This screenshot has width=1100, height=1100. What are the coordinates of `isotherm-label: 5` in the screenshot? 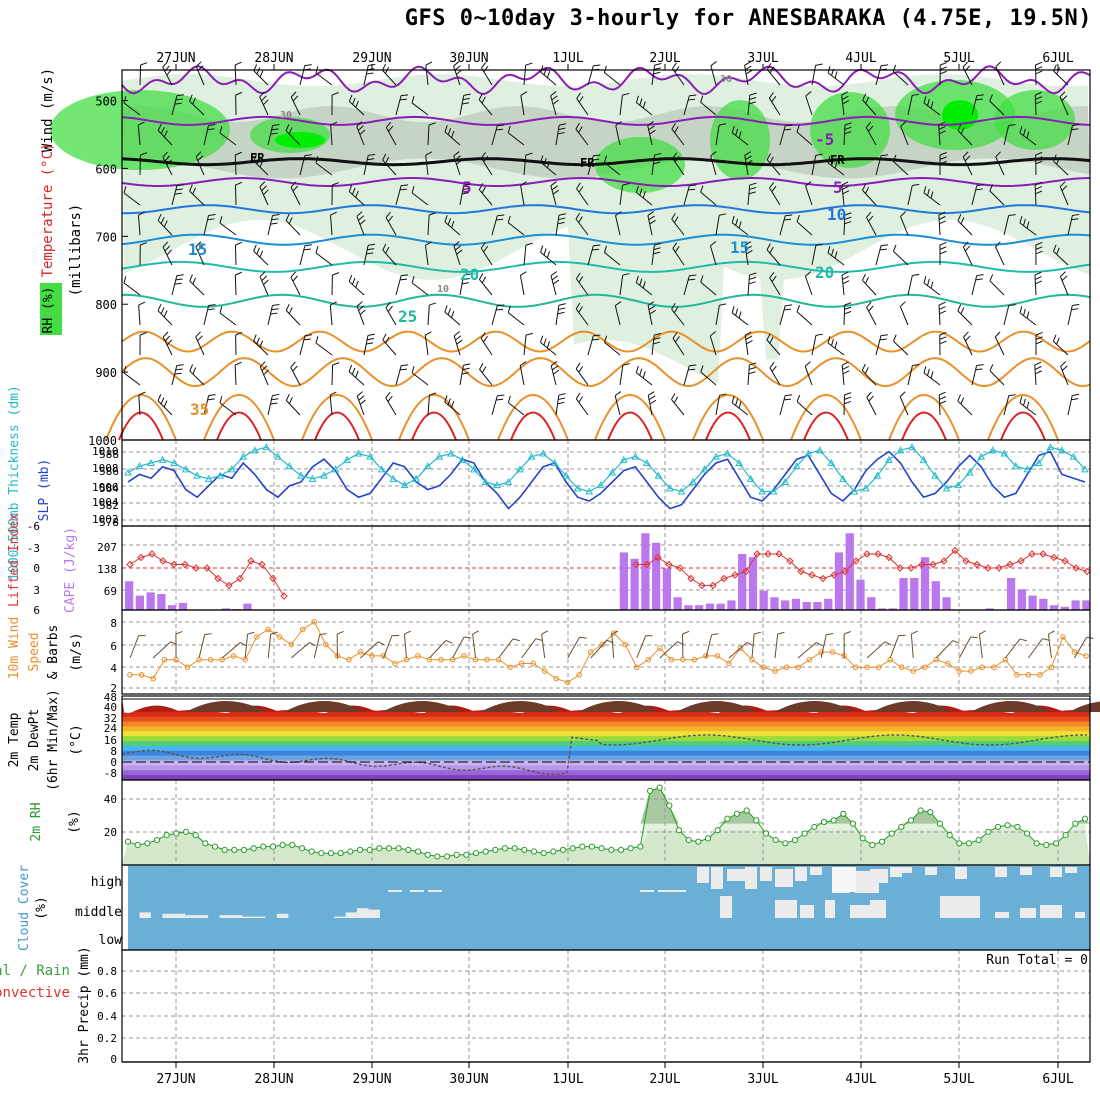 It's located at (467, 187).